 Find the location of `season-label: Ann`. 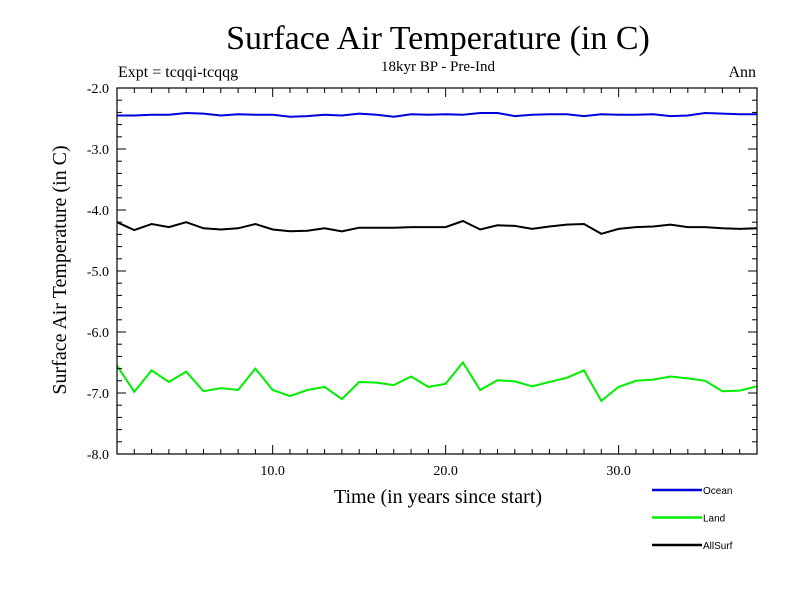

season-label: Ann is located at coordinates (742, 72).